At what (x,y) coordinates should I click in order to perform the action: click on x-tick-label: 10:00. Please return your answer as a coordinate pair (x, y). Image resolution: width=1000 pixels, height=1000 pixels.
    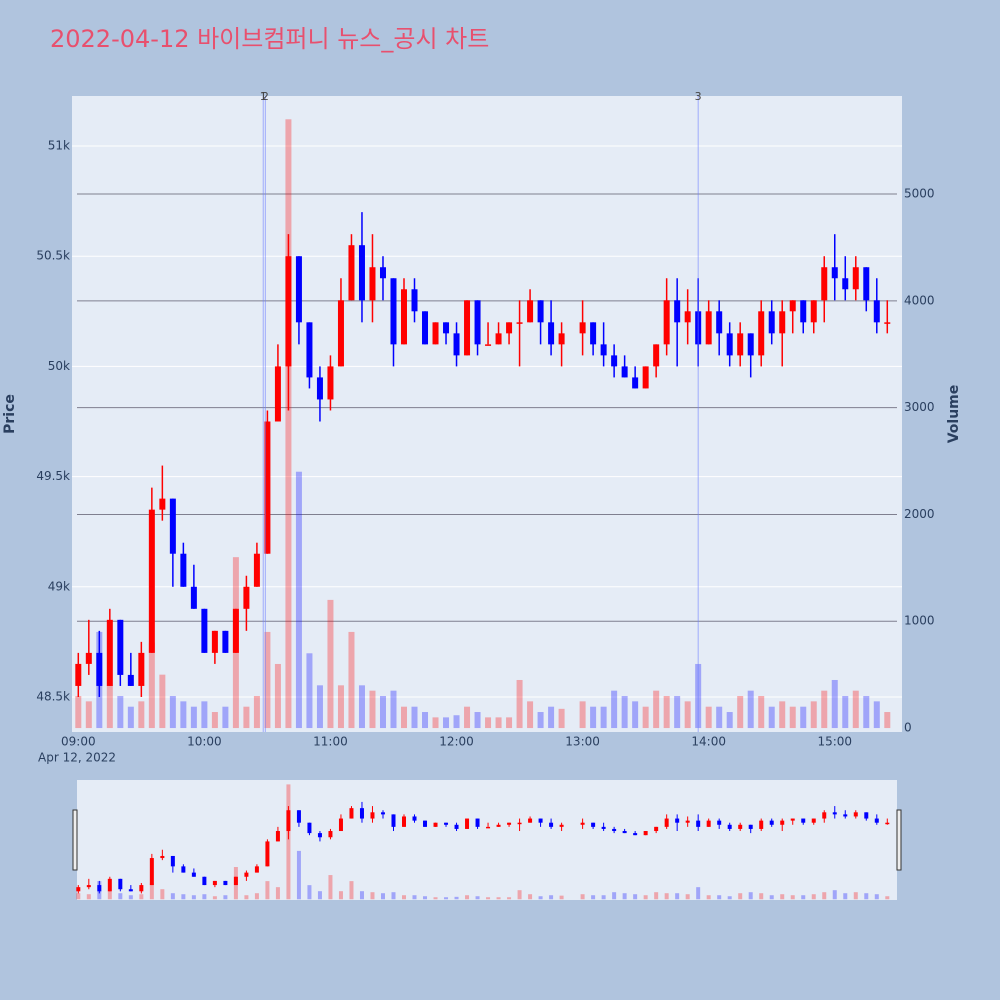
    Looking at the image, I should click on (204, 742).